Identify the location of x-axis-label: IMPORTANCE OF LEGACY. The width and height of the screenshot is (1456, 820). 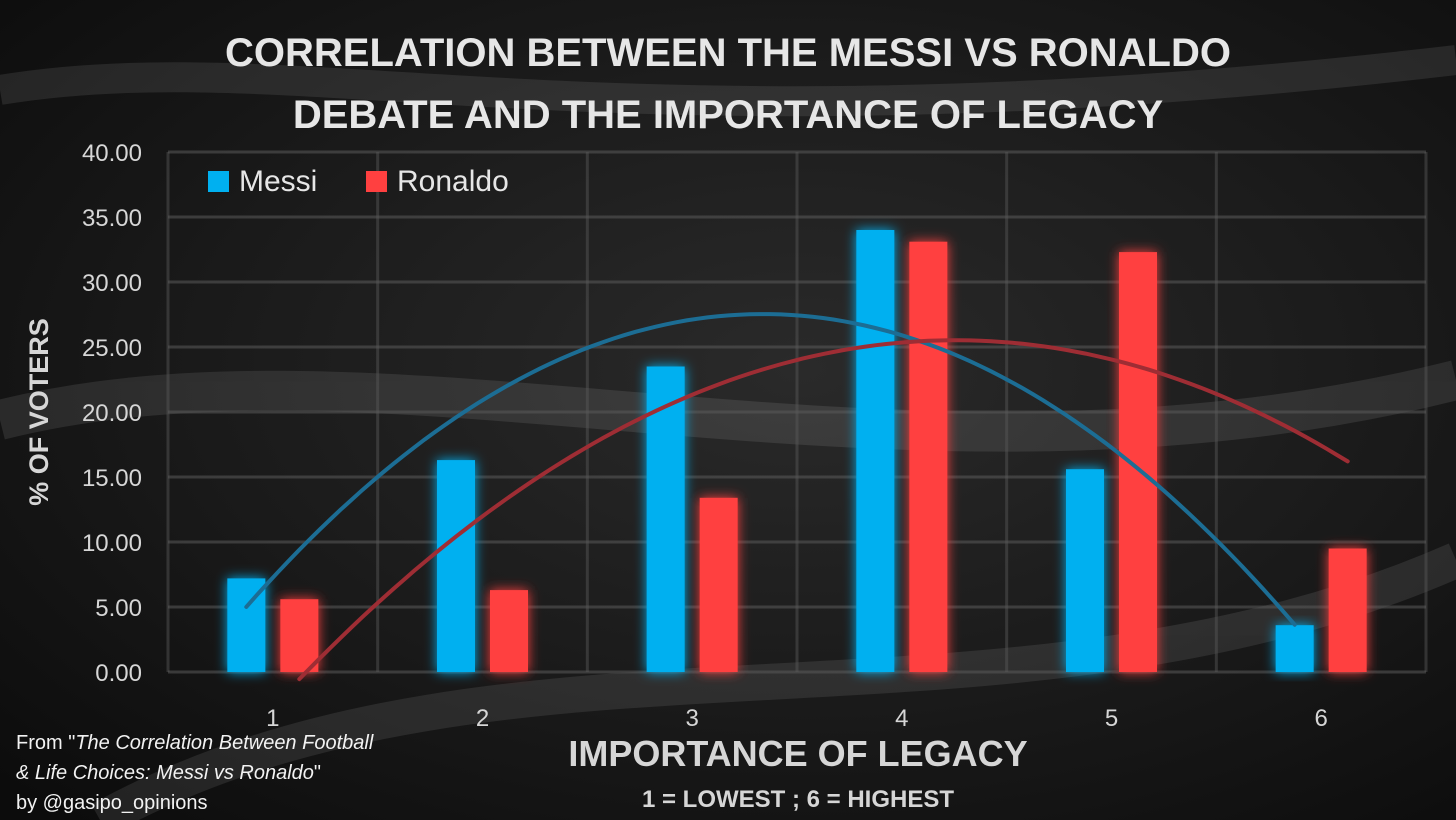
(797, 753).